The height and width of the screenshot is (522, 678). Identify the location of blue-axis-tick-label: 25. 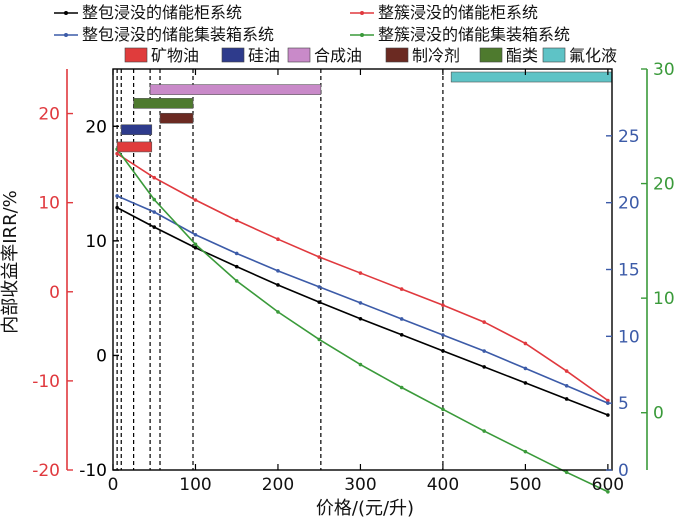
(629, 137).